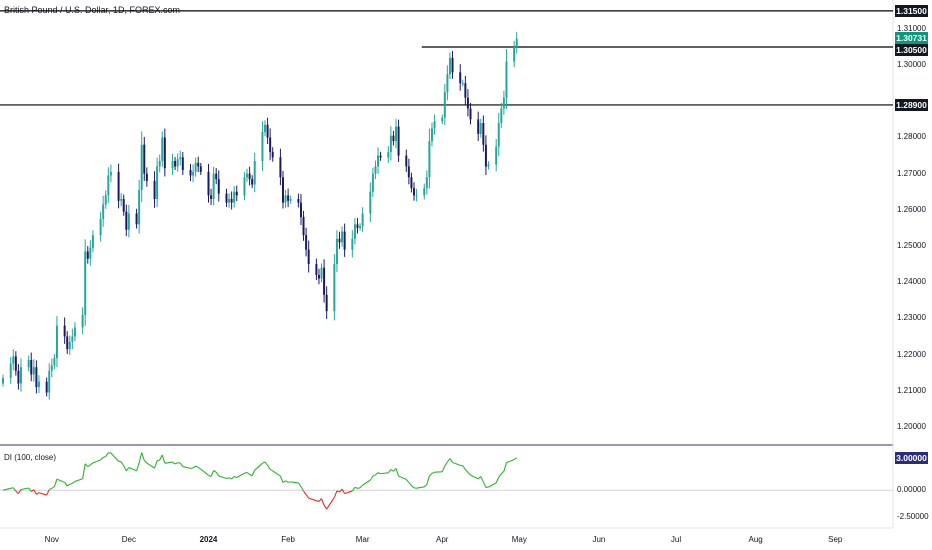  Describe the element at coordinates (911, 104) in the screenshot. I see `price-label: 1.28900` at that location.